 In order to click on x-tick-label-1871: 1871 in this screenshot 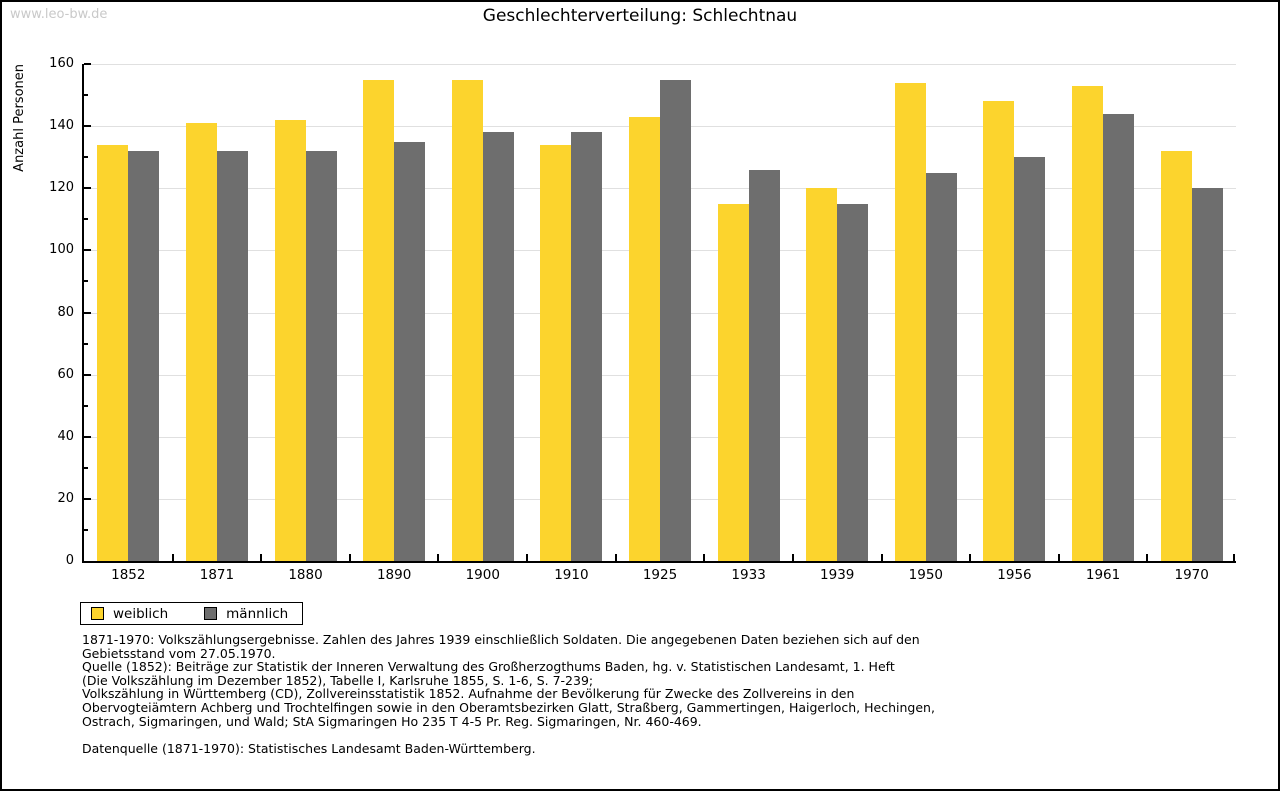, I will do `click(217, 575)`.